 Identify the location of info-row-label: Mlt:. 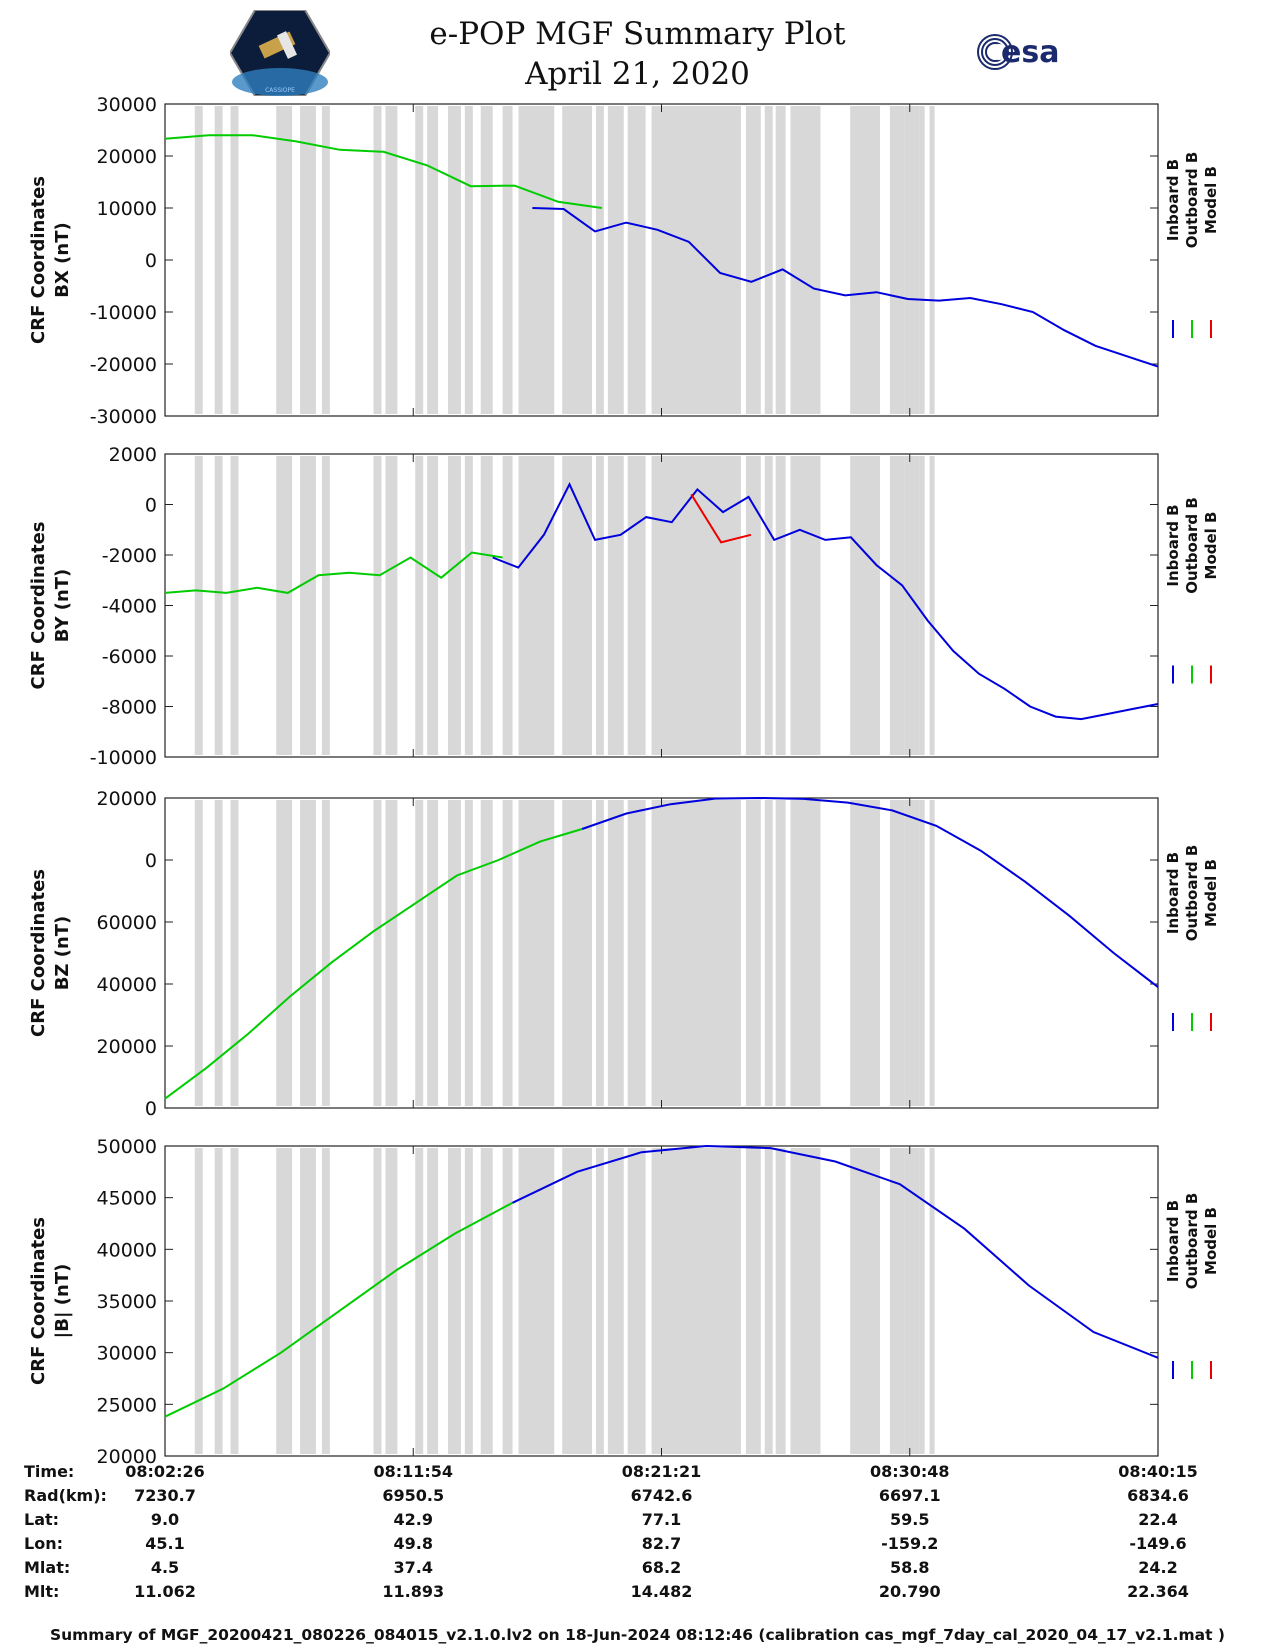
(42, 1591).